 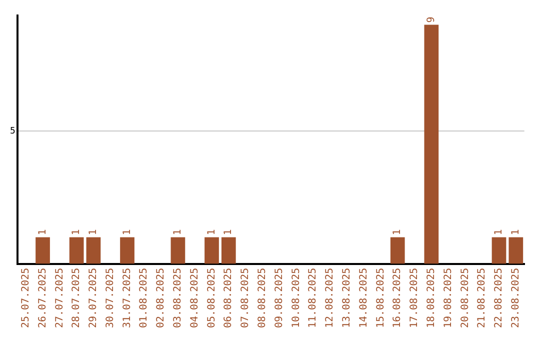 What do you see at coordinates (296, 298) in the screenshot?
I see `x-tick-label: 10.08.2025` at bounding box center [296, 298].